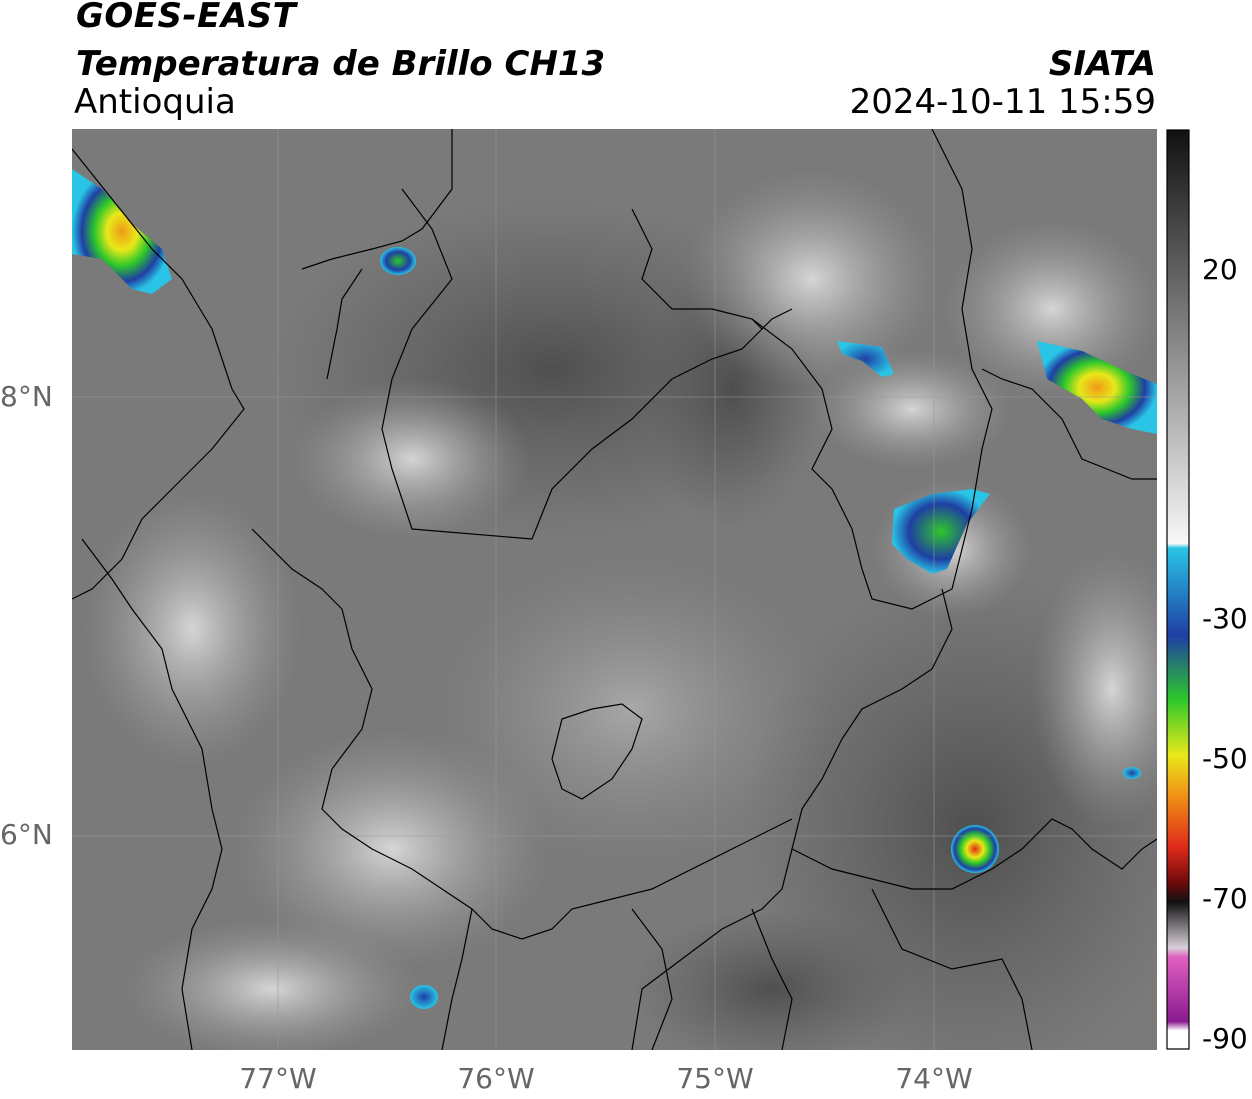 Image resolution: width=1252 pixels, height=1099 pixels. Describe the element at coordinates (1225, 1038) in the screenshot. I see `colorbar-label: -90` at that location.